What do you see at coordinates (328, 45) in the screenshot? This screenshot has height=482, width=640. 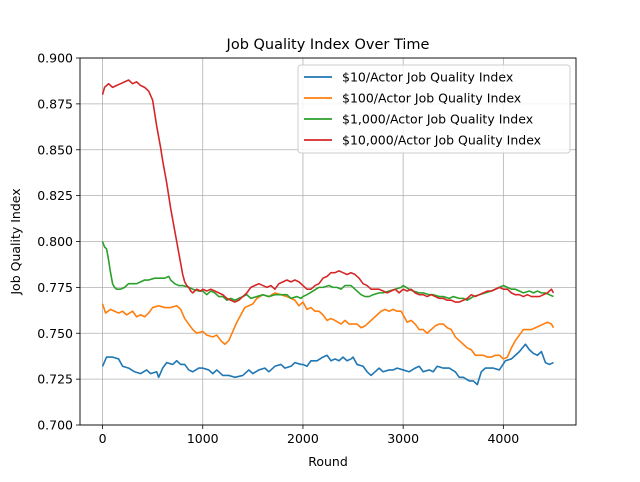 I see `chart-title: Job Quality Index Over Time` at bounding box center [328, 45].